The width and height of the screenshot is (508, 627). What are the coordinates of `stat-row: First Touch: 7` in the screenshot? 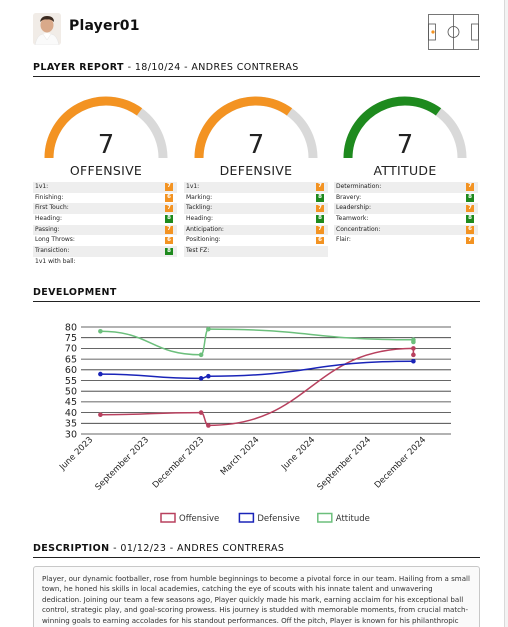 It's located at (105, 209).